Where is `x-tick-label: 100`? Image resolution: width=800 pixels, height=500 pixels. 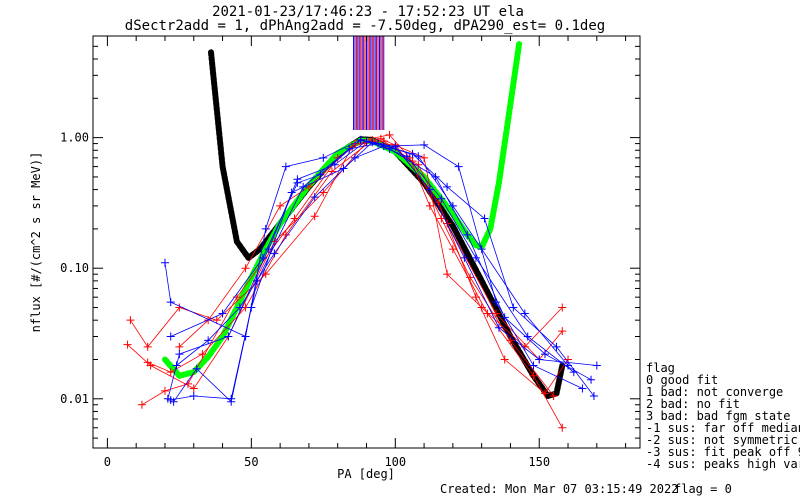 x-tick-label: 100 is located at coordinates (395, 462).